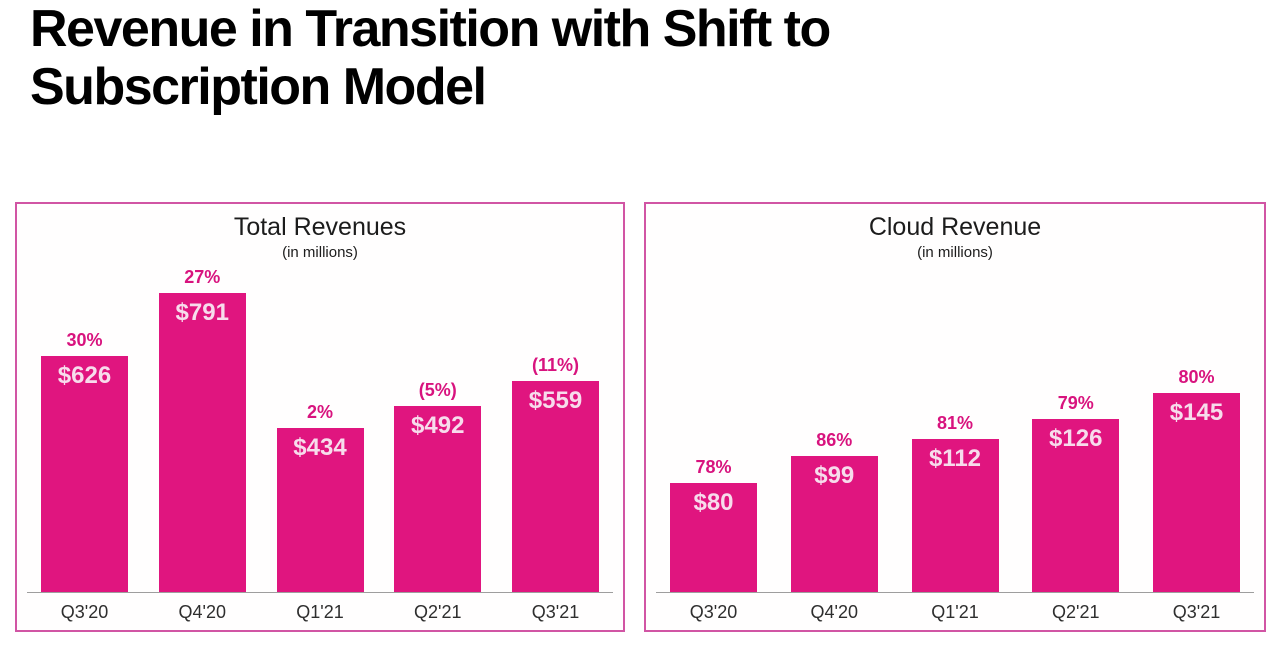  What do you see at coordinates (955, 503) in the screenshot?
I see `bar-Q1'21: 81% $112` at bounding box center [955, 503].